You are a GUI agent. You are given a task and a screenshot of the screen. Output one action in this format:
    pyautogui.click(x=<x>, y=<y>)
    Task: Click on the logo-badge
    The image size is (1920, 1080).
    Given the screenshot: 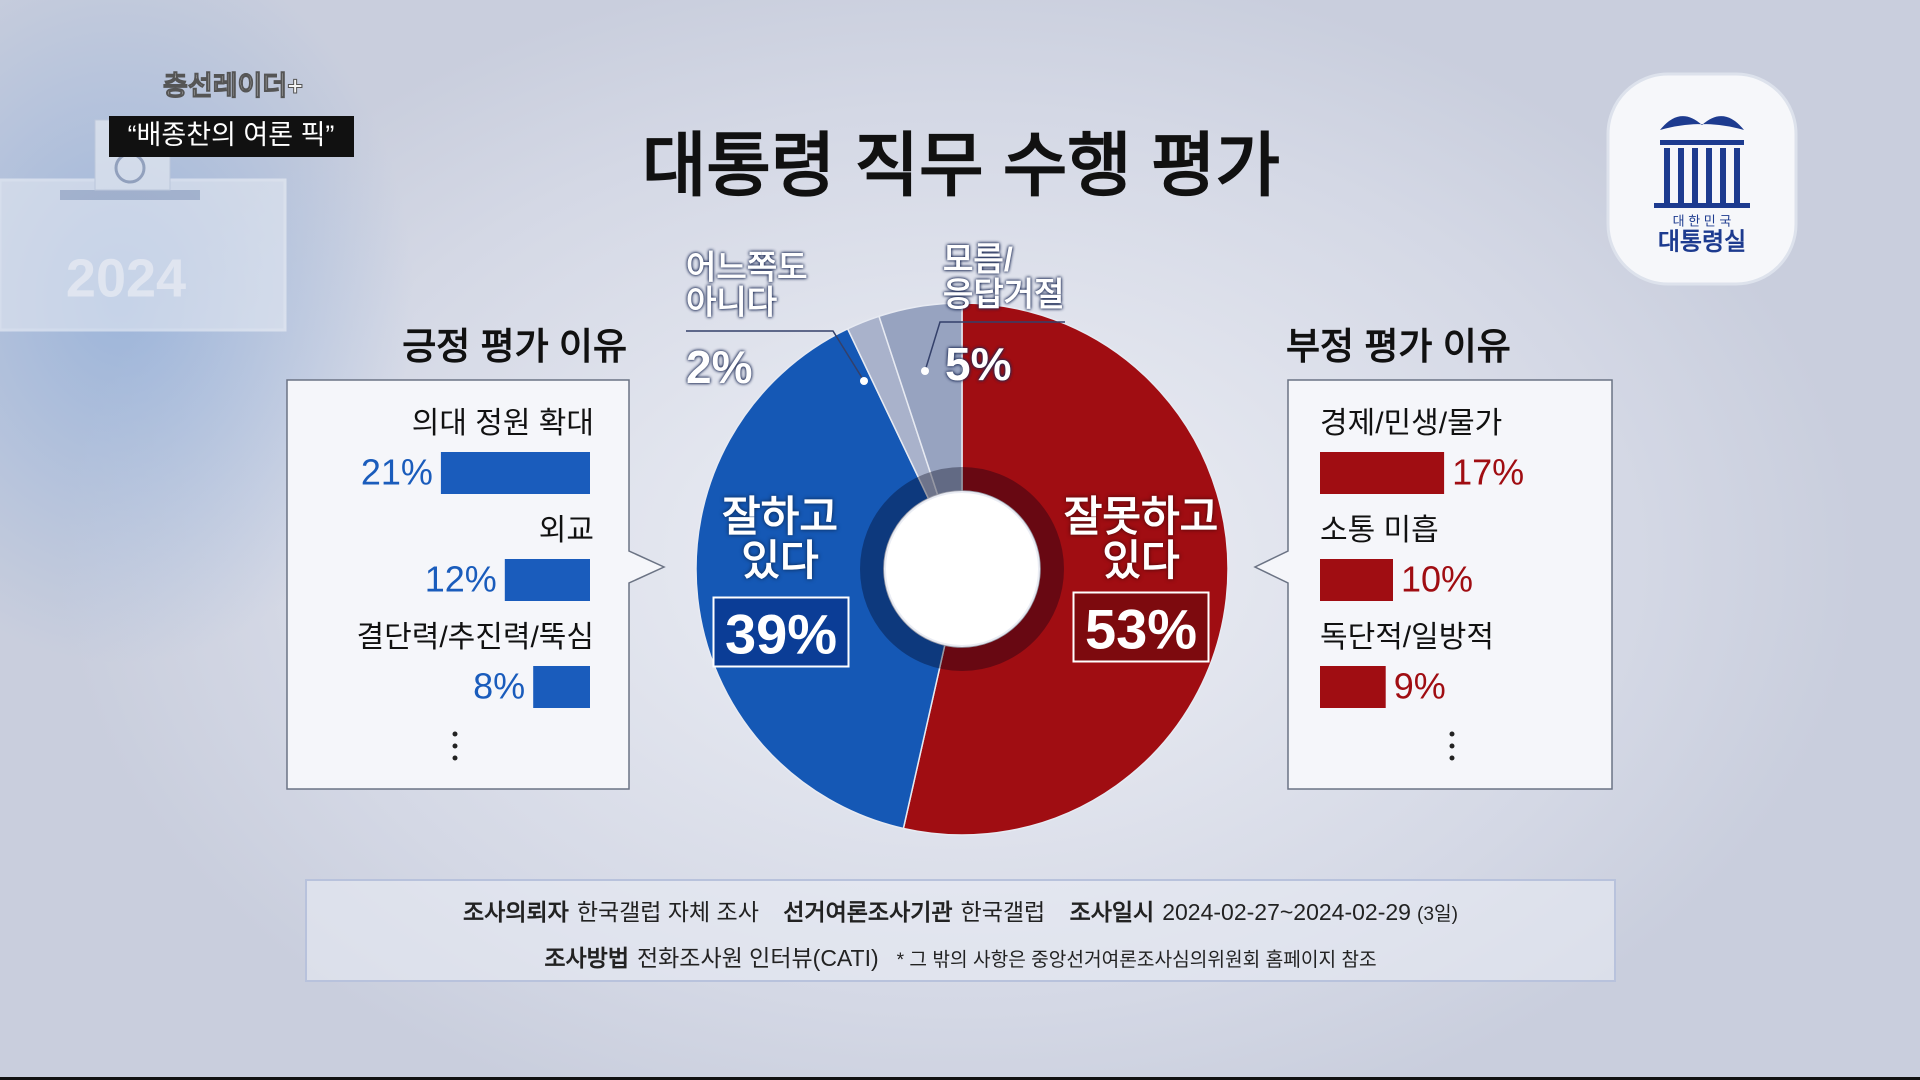 What is the action you would take?
    pyautogui.click(x=1702, y=179)
    